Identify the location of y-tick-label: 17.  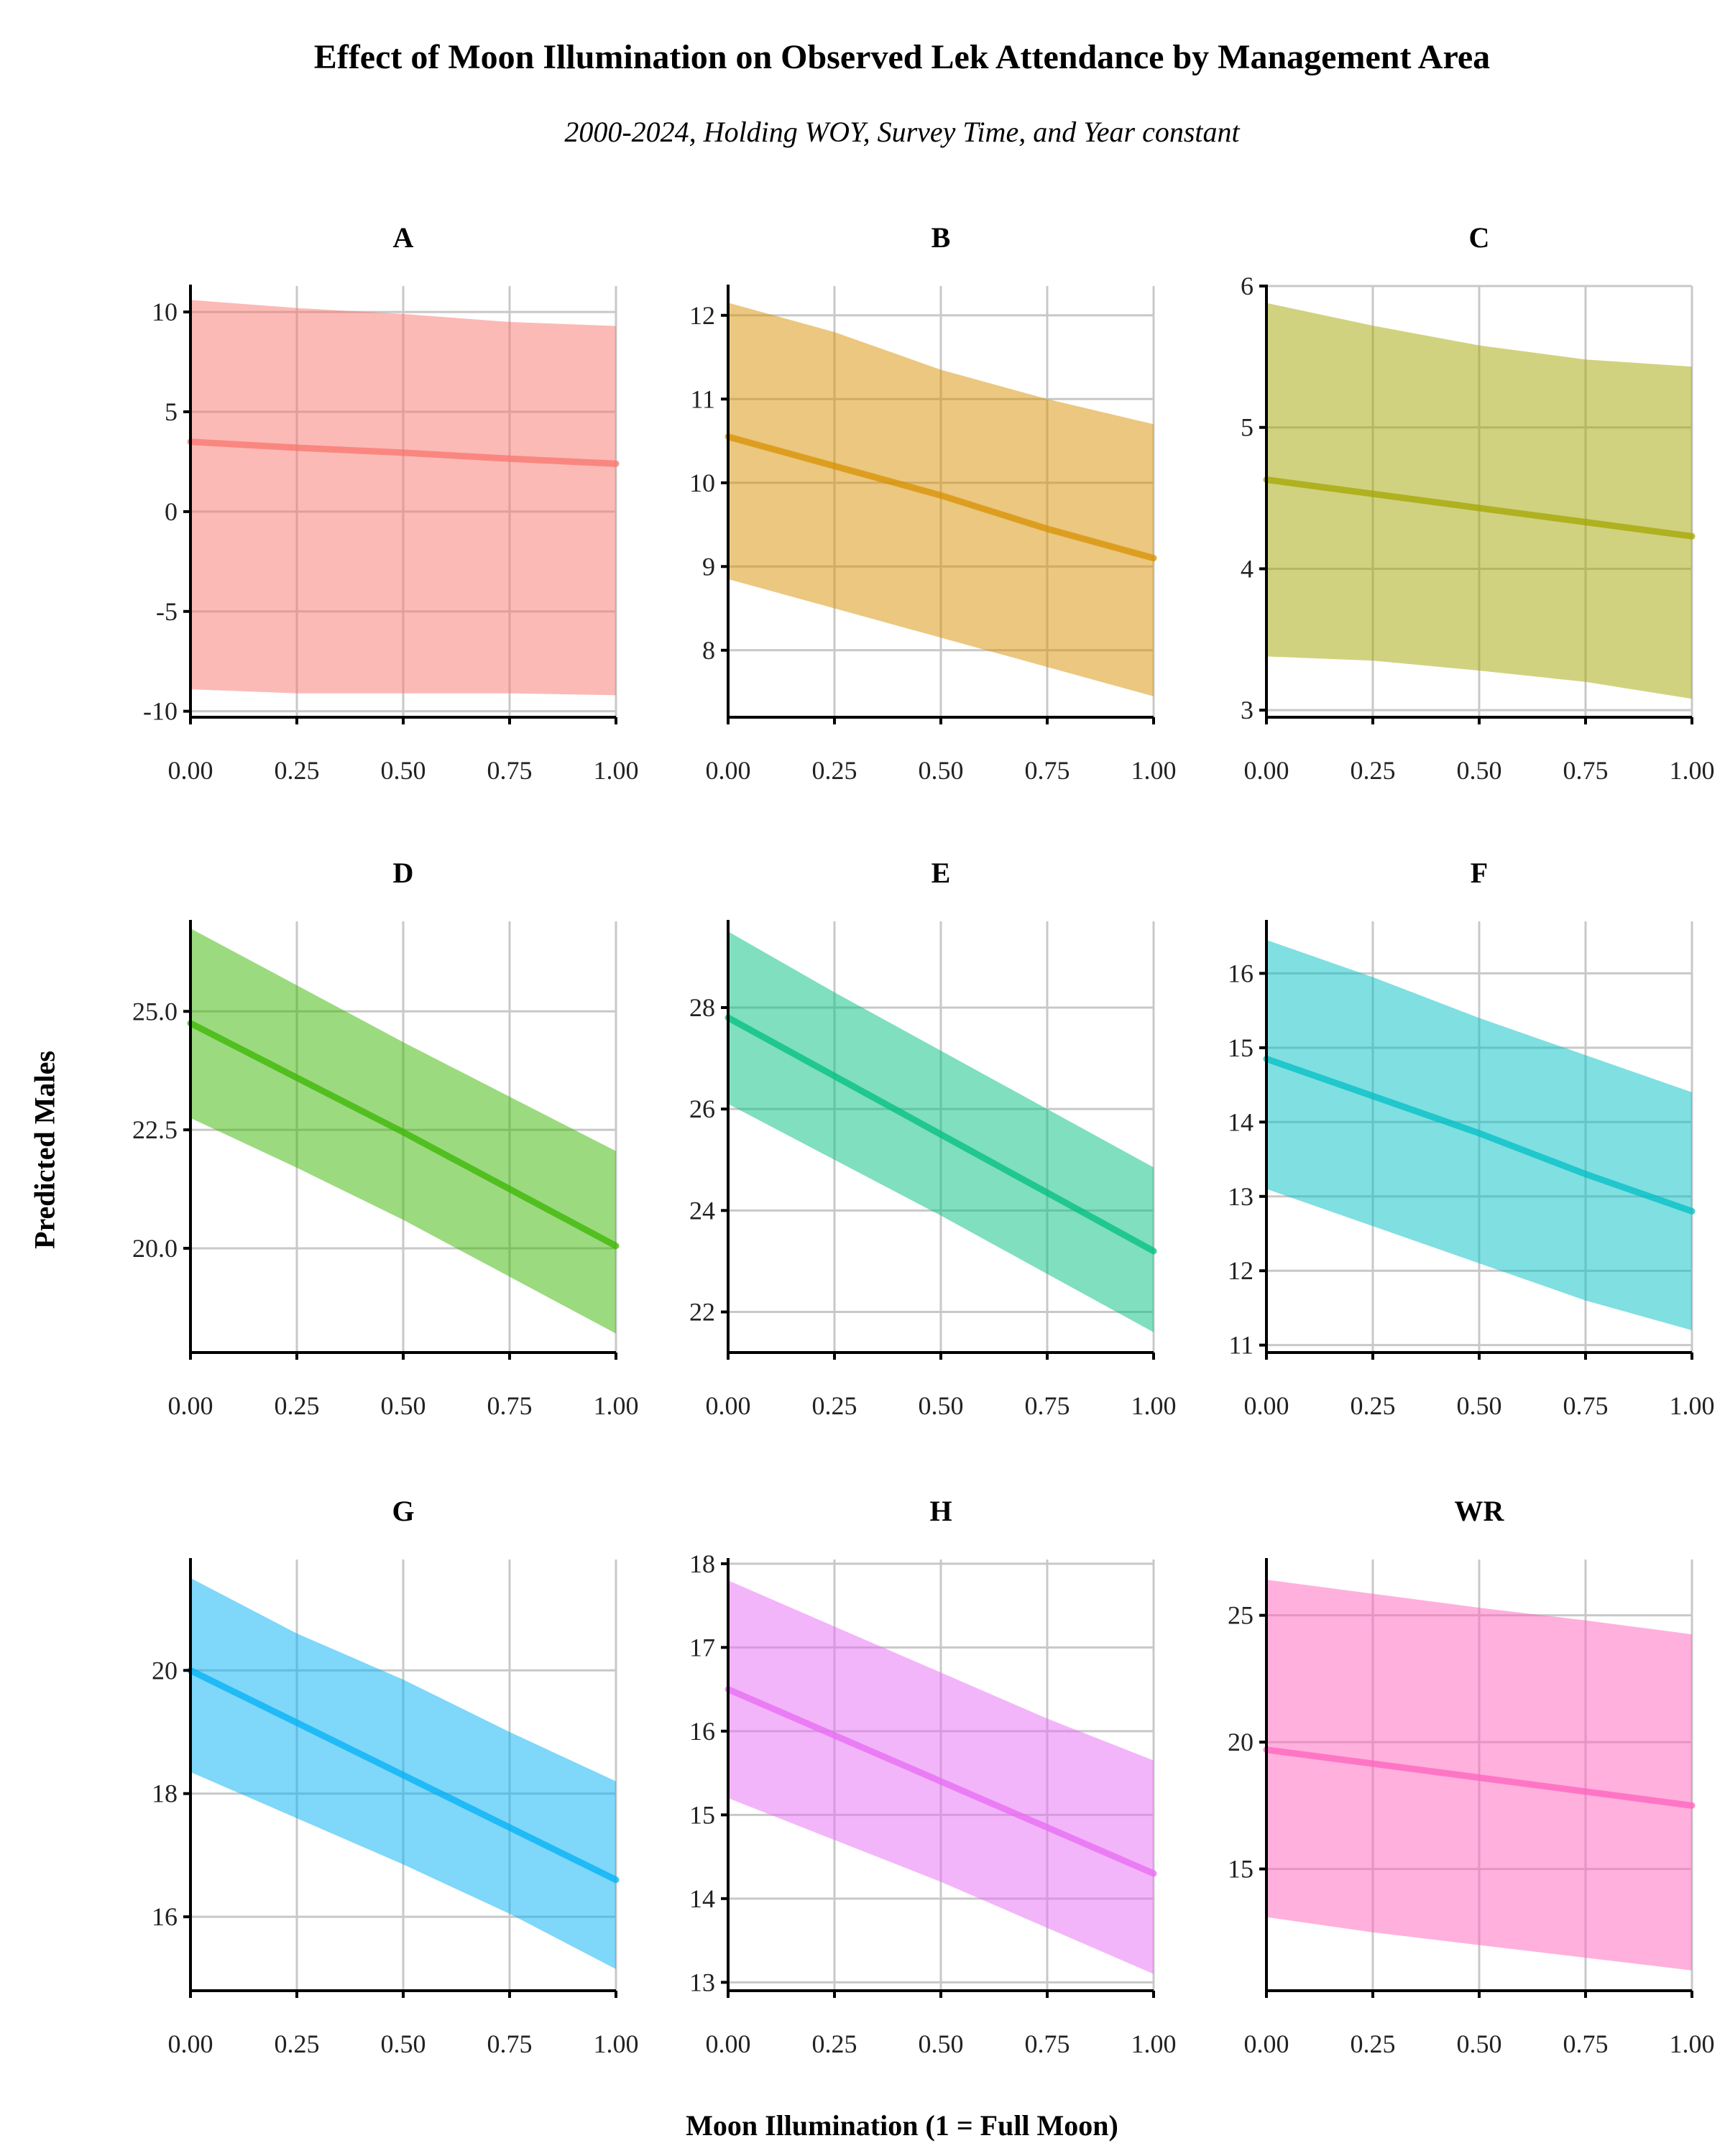
(702, 1647).